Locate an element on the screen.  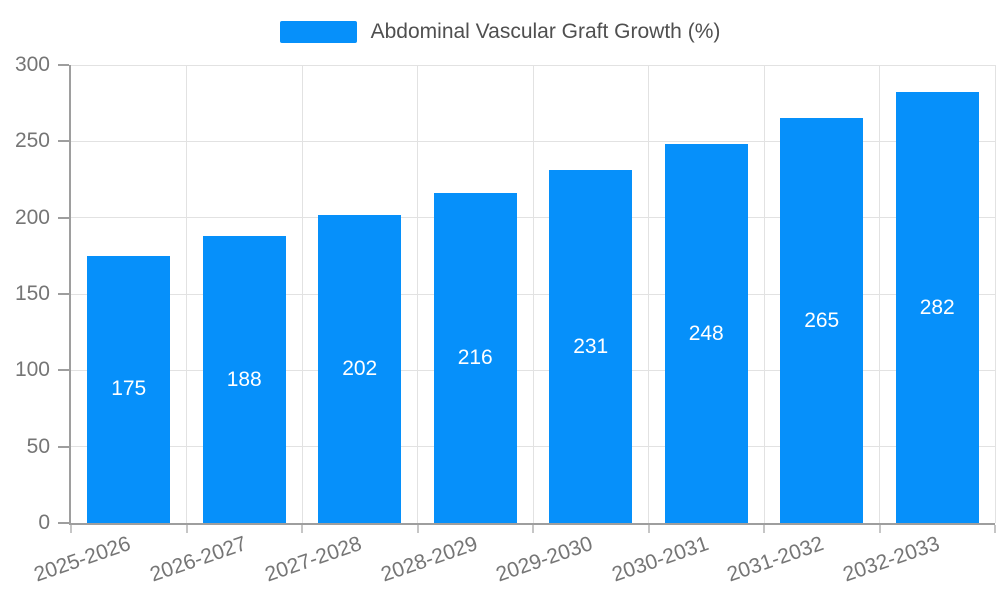
bar: 175 is located at coordinates (129, 389).